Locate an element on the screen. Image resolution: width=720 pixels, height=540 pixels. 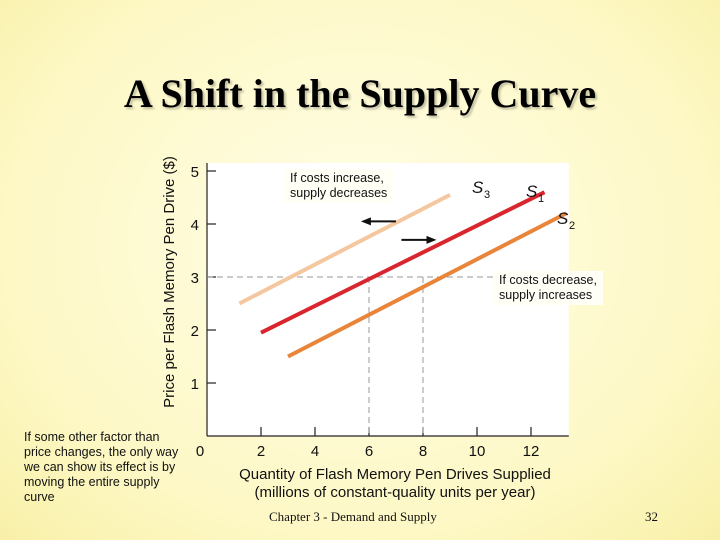
annotation-supply-increase: If costs decrease, supply increases is located at coordinates (548, 288).